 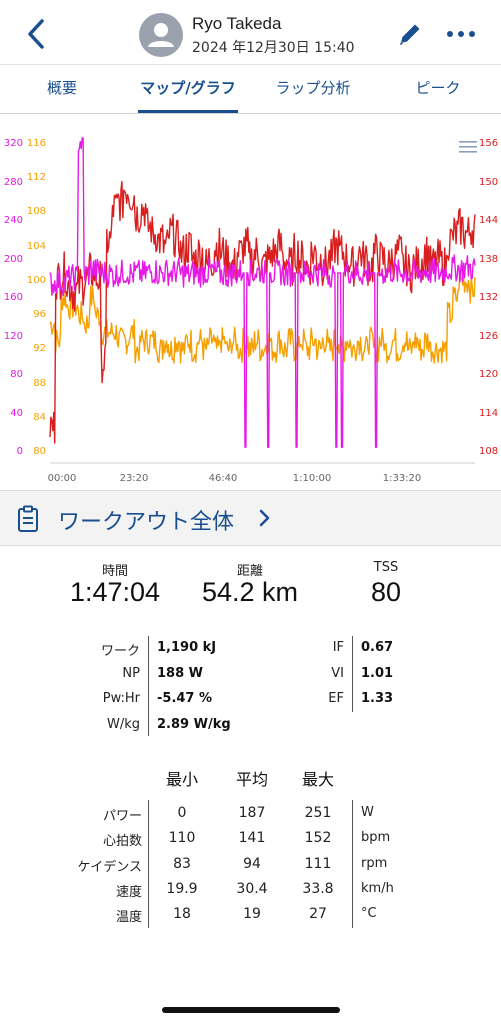 I want to click on cadence-axis-tick: 104, so click(x=36, y=246).